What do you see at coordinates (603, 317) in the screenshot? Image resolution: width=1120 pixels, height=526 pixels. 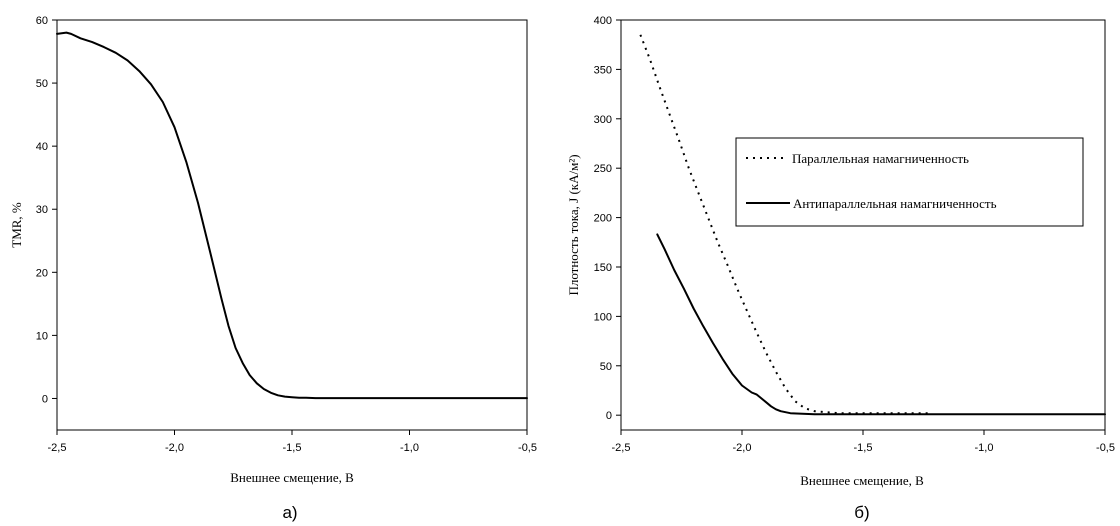 I see `y-tick-label: 100` at bounding box center [603, 317].